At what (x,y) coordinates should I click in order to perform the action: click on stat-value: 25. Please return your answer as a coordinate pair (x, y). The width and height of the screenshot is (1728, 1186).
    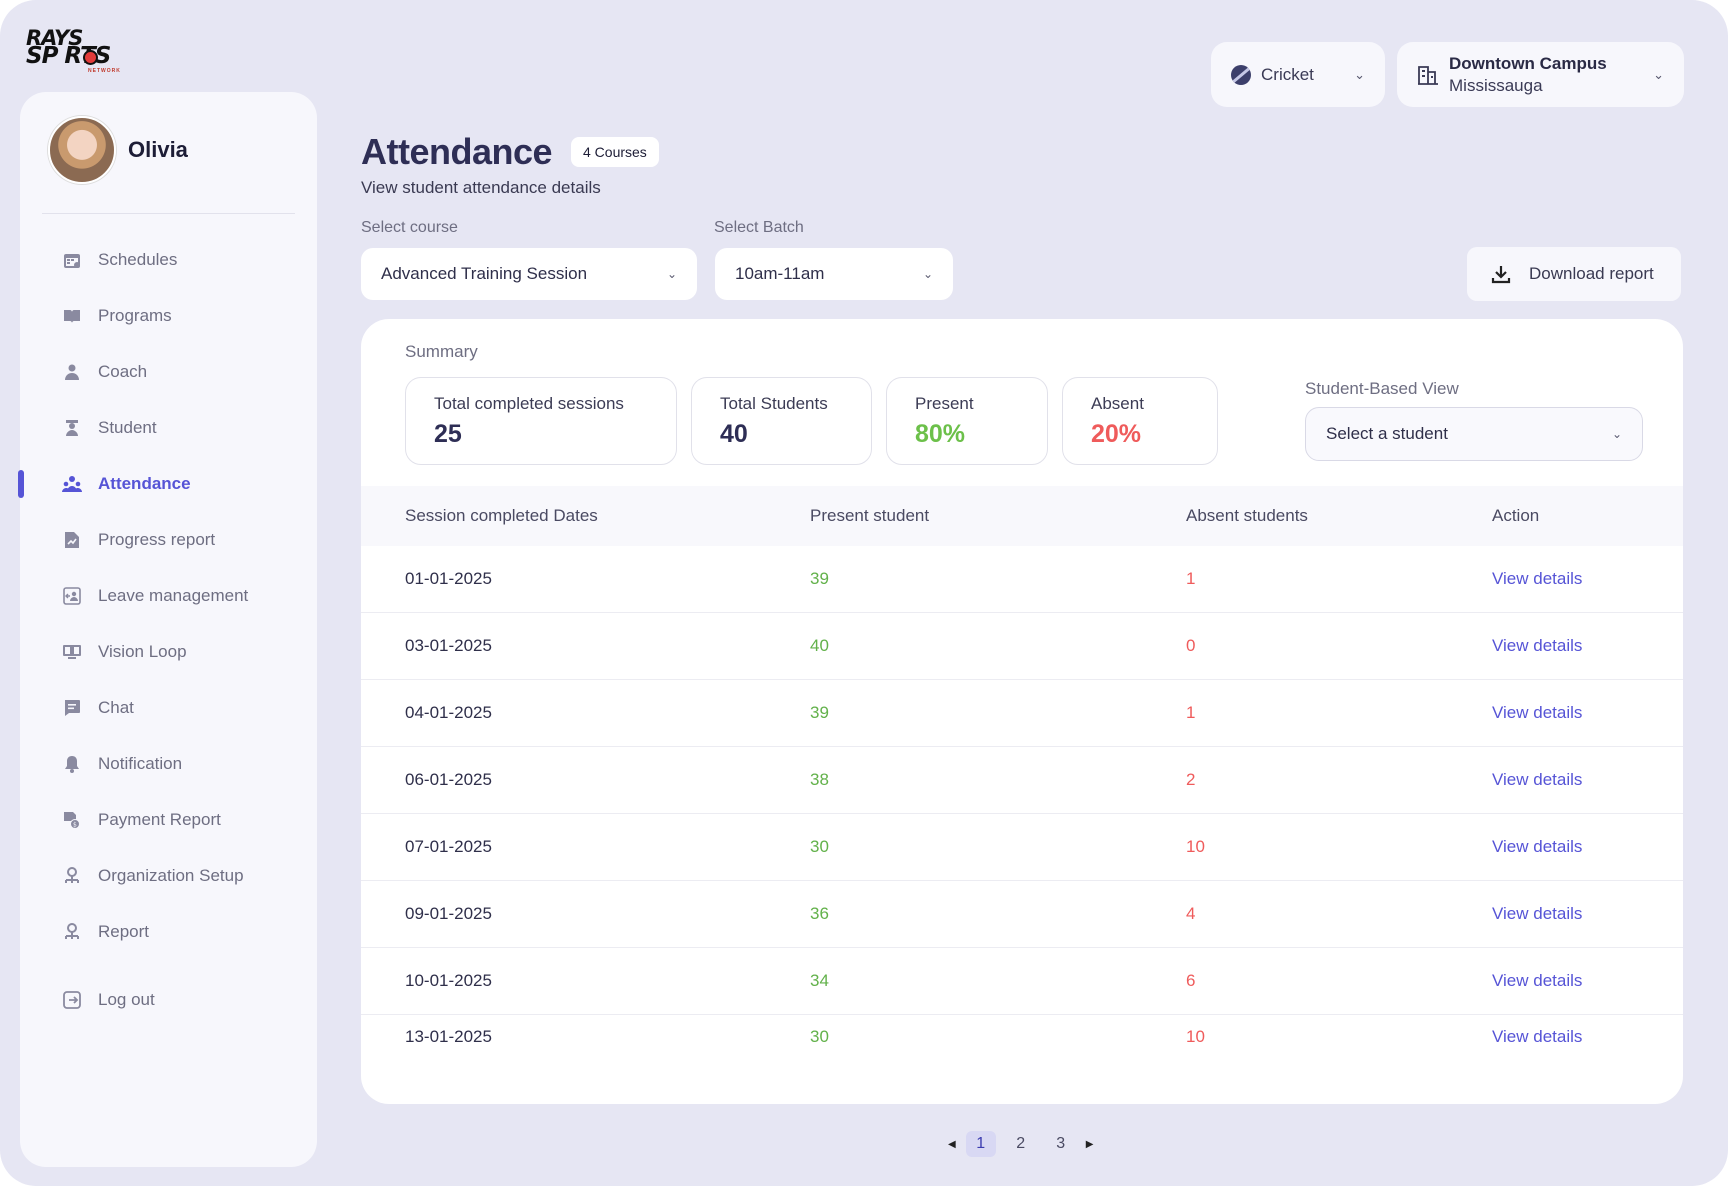
    Looking at the image, I should click on (448, 434).